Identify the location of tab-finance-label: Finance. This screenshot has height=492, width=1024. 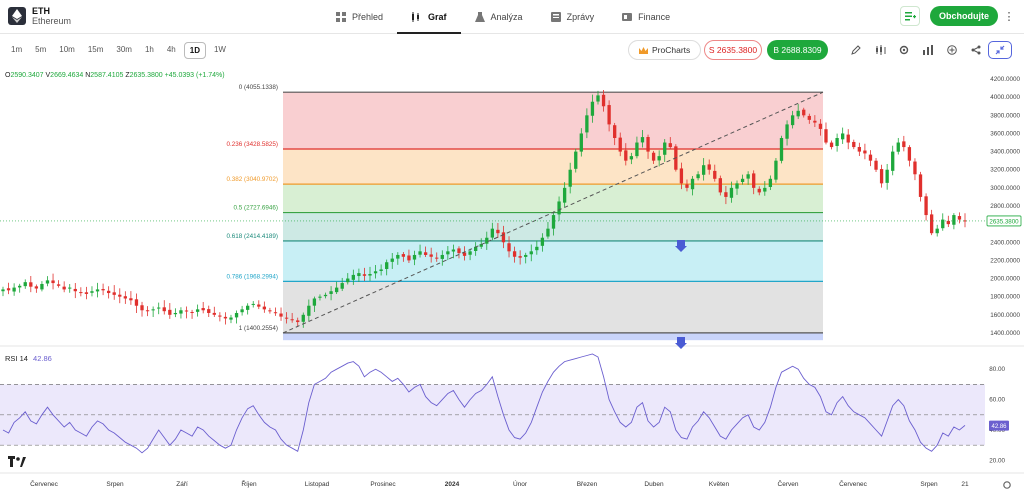
(654, 17).